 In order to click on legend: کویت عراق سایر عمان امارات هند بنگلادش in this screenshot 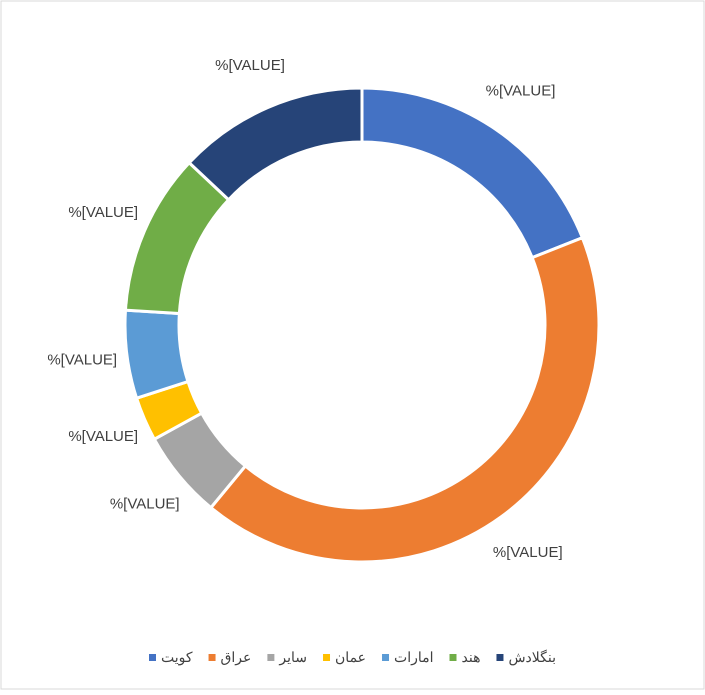, I will do `click(352, 657)`.